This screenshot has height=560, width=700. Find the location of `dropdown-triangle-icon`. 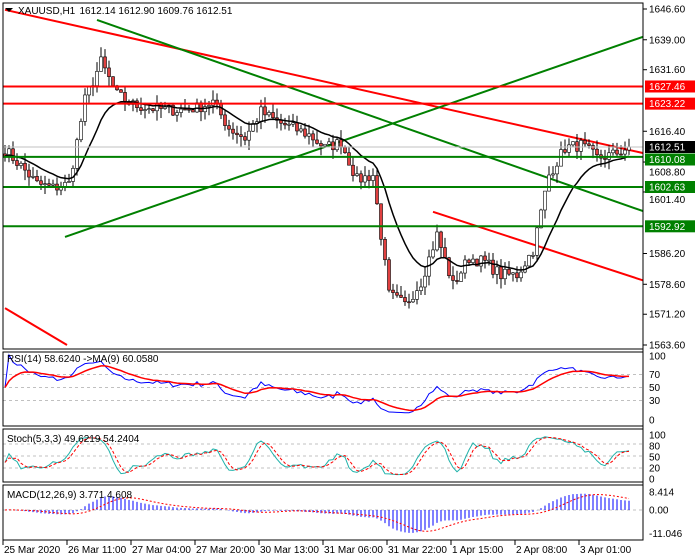

dropdown-triangle-icon is located at coordinates (9, 10).